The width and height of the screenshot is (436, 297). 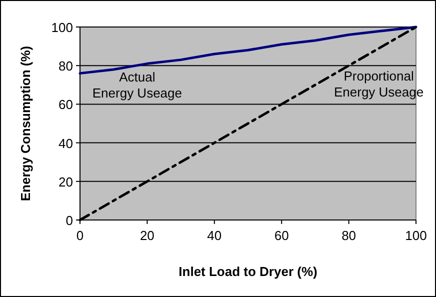 I want to click on x-tick-label: 0, so click(x=80, y=235).